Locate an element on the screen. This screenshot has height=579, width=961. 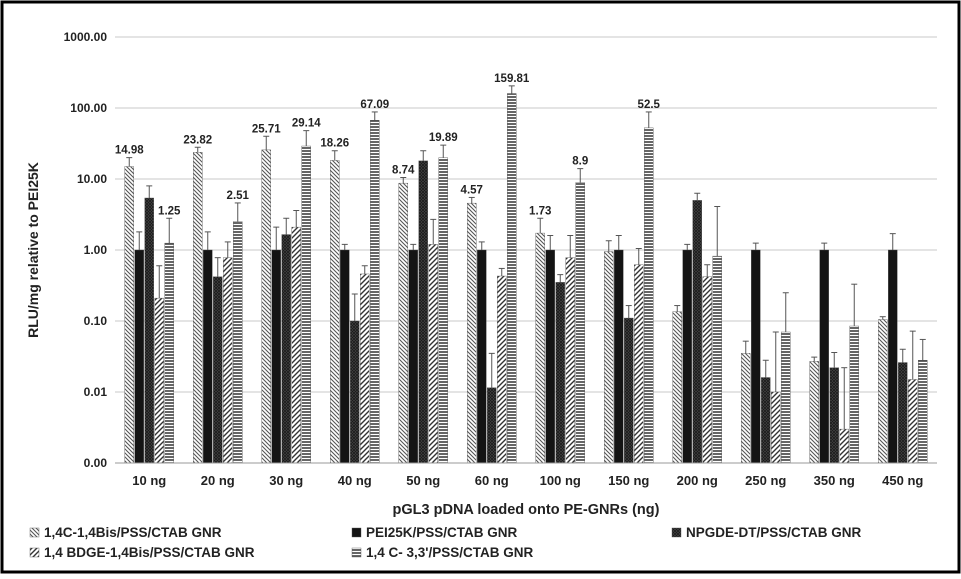
data-label: 1.25 is located at coordinates (169, 211).